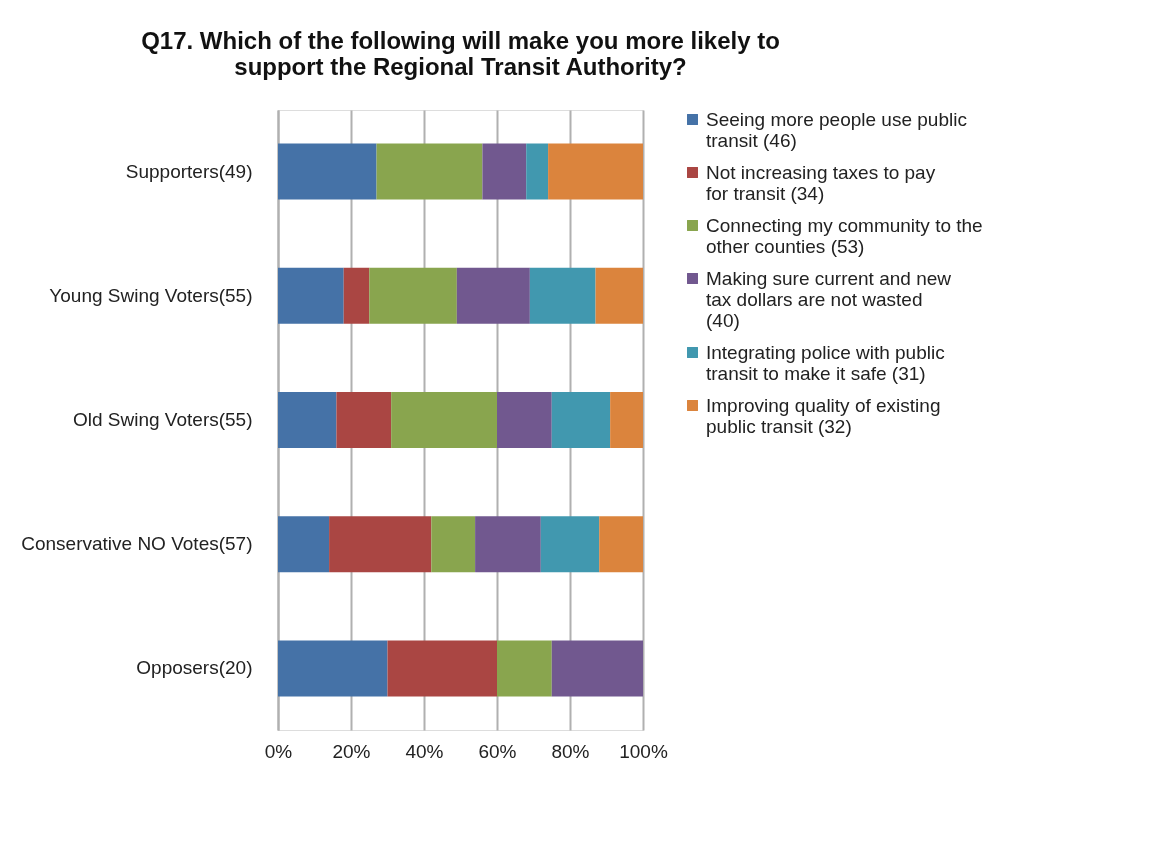 The image size is (1151, 848). Describe the element at coordinates (829, 299) in the screenshot. I see `legend-label: Making sure current and new tax dollars are not wasted (40)` at that location.